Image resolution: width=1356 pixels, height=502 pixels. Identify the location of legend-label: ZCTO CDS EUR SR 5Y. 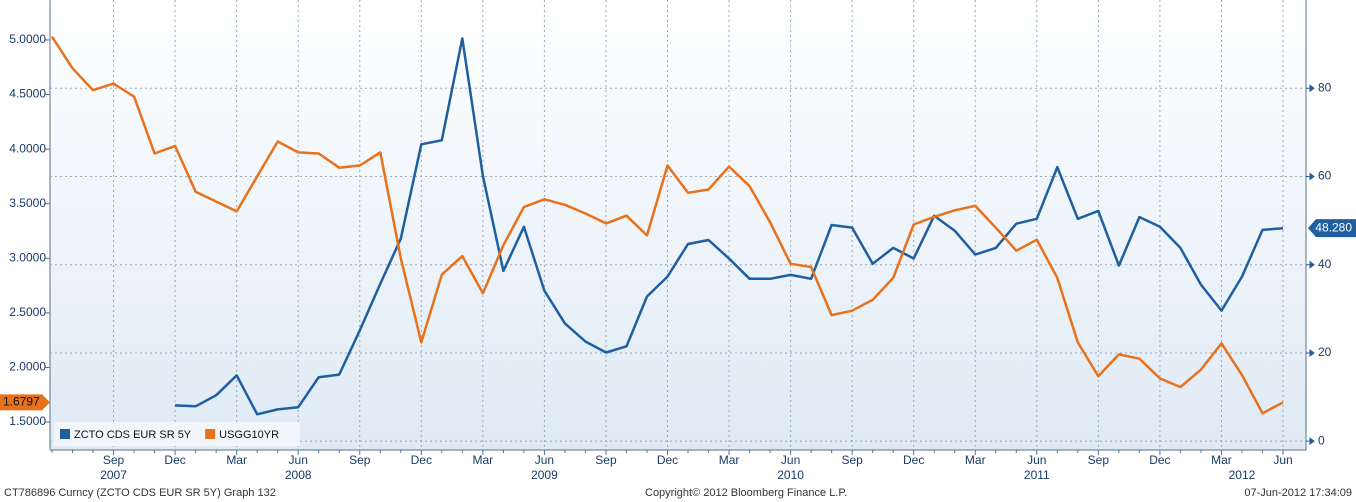
(133, 435).